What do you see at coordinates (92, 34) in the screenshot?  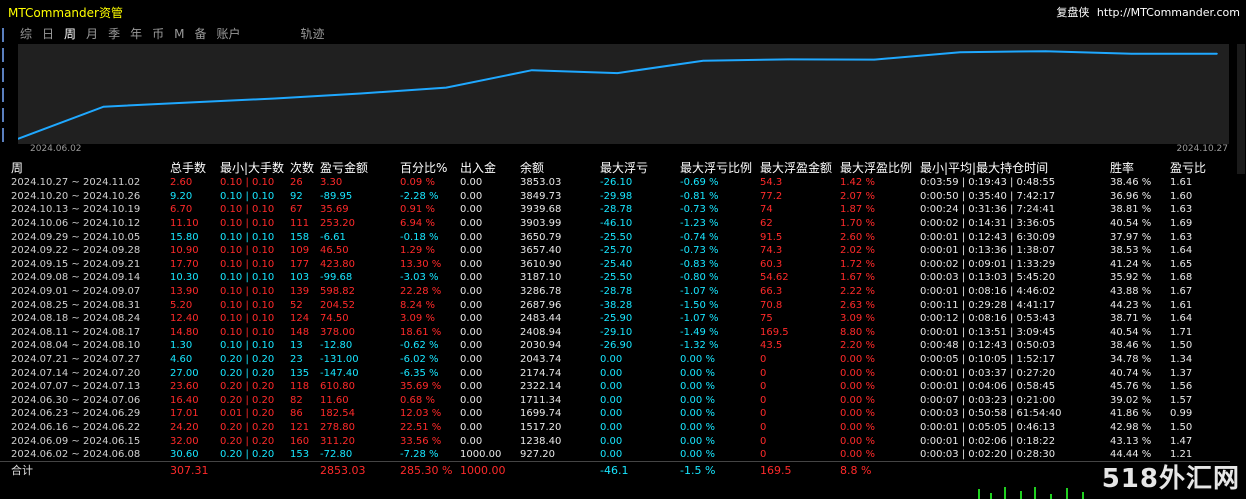 I see `tab-3: 月` at bounding box center [92, 34].